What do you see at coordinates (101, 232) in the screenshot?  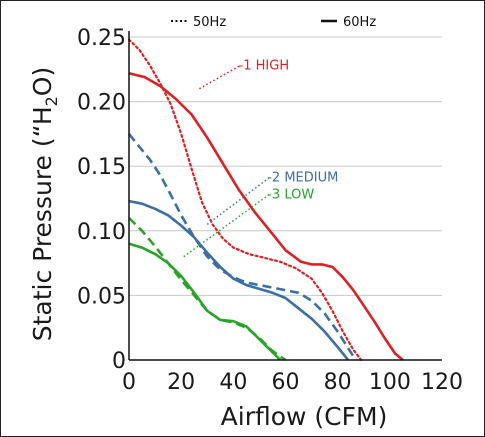 I see `y-tick-label: 0.10` at bounding box center [101, 232].